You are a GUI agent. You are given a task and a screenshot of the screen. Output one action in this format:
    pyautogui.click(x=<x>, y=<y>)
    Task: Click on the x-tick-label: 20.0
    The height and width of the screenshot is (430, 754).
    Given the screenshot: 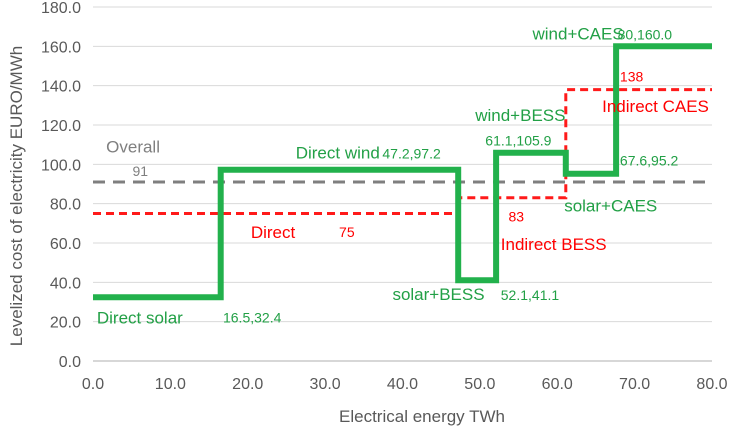 What is the action you would take?
    pyautogui.click(x=247, y=384)
    